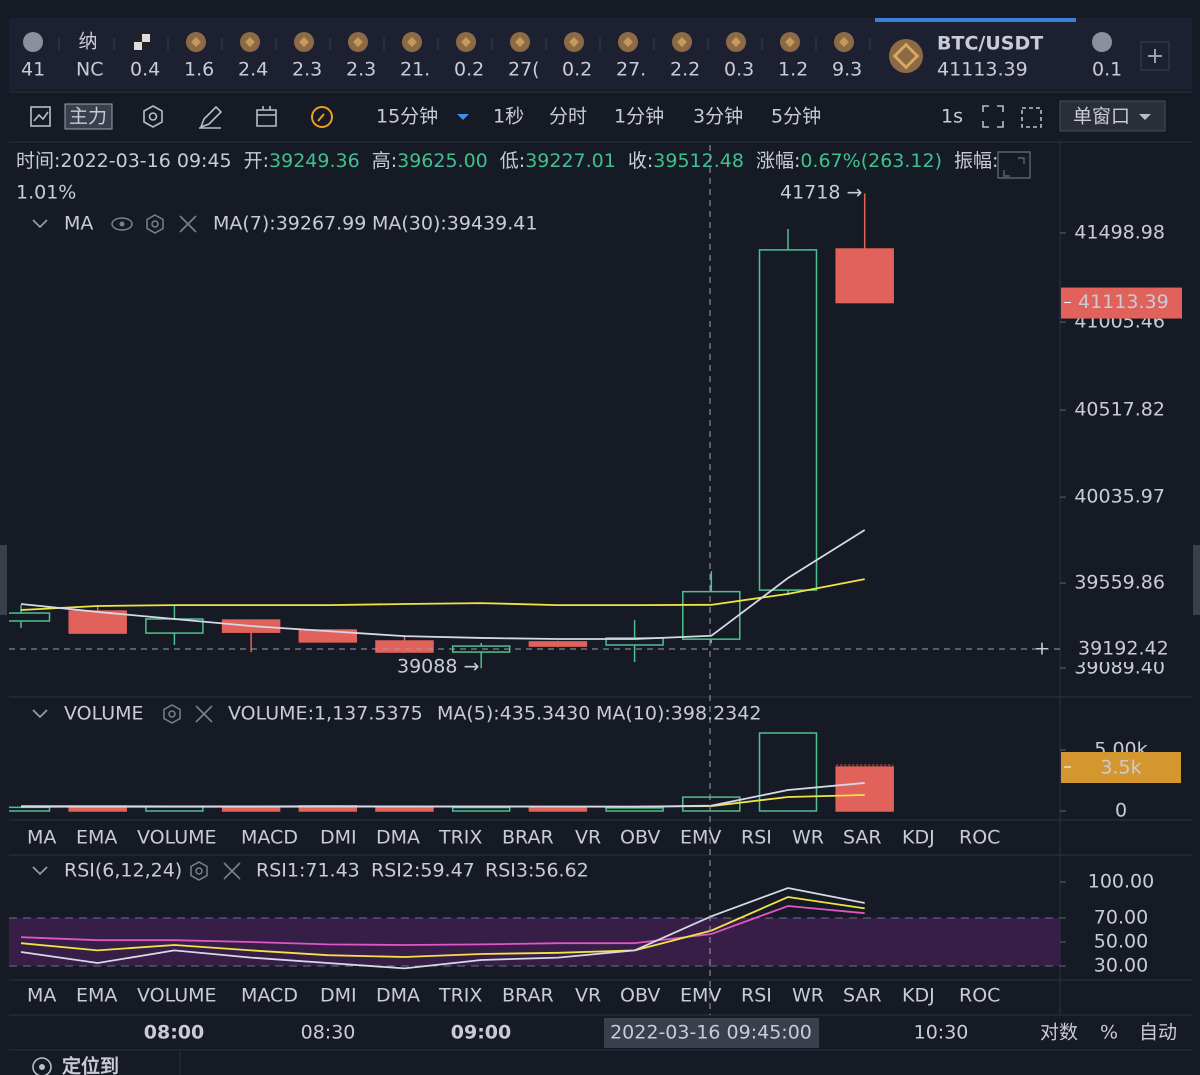  Describe the element at coordinates (993, 116) in the screenshot. I see `fullscreen-icon` at that location.